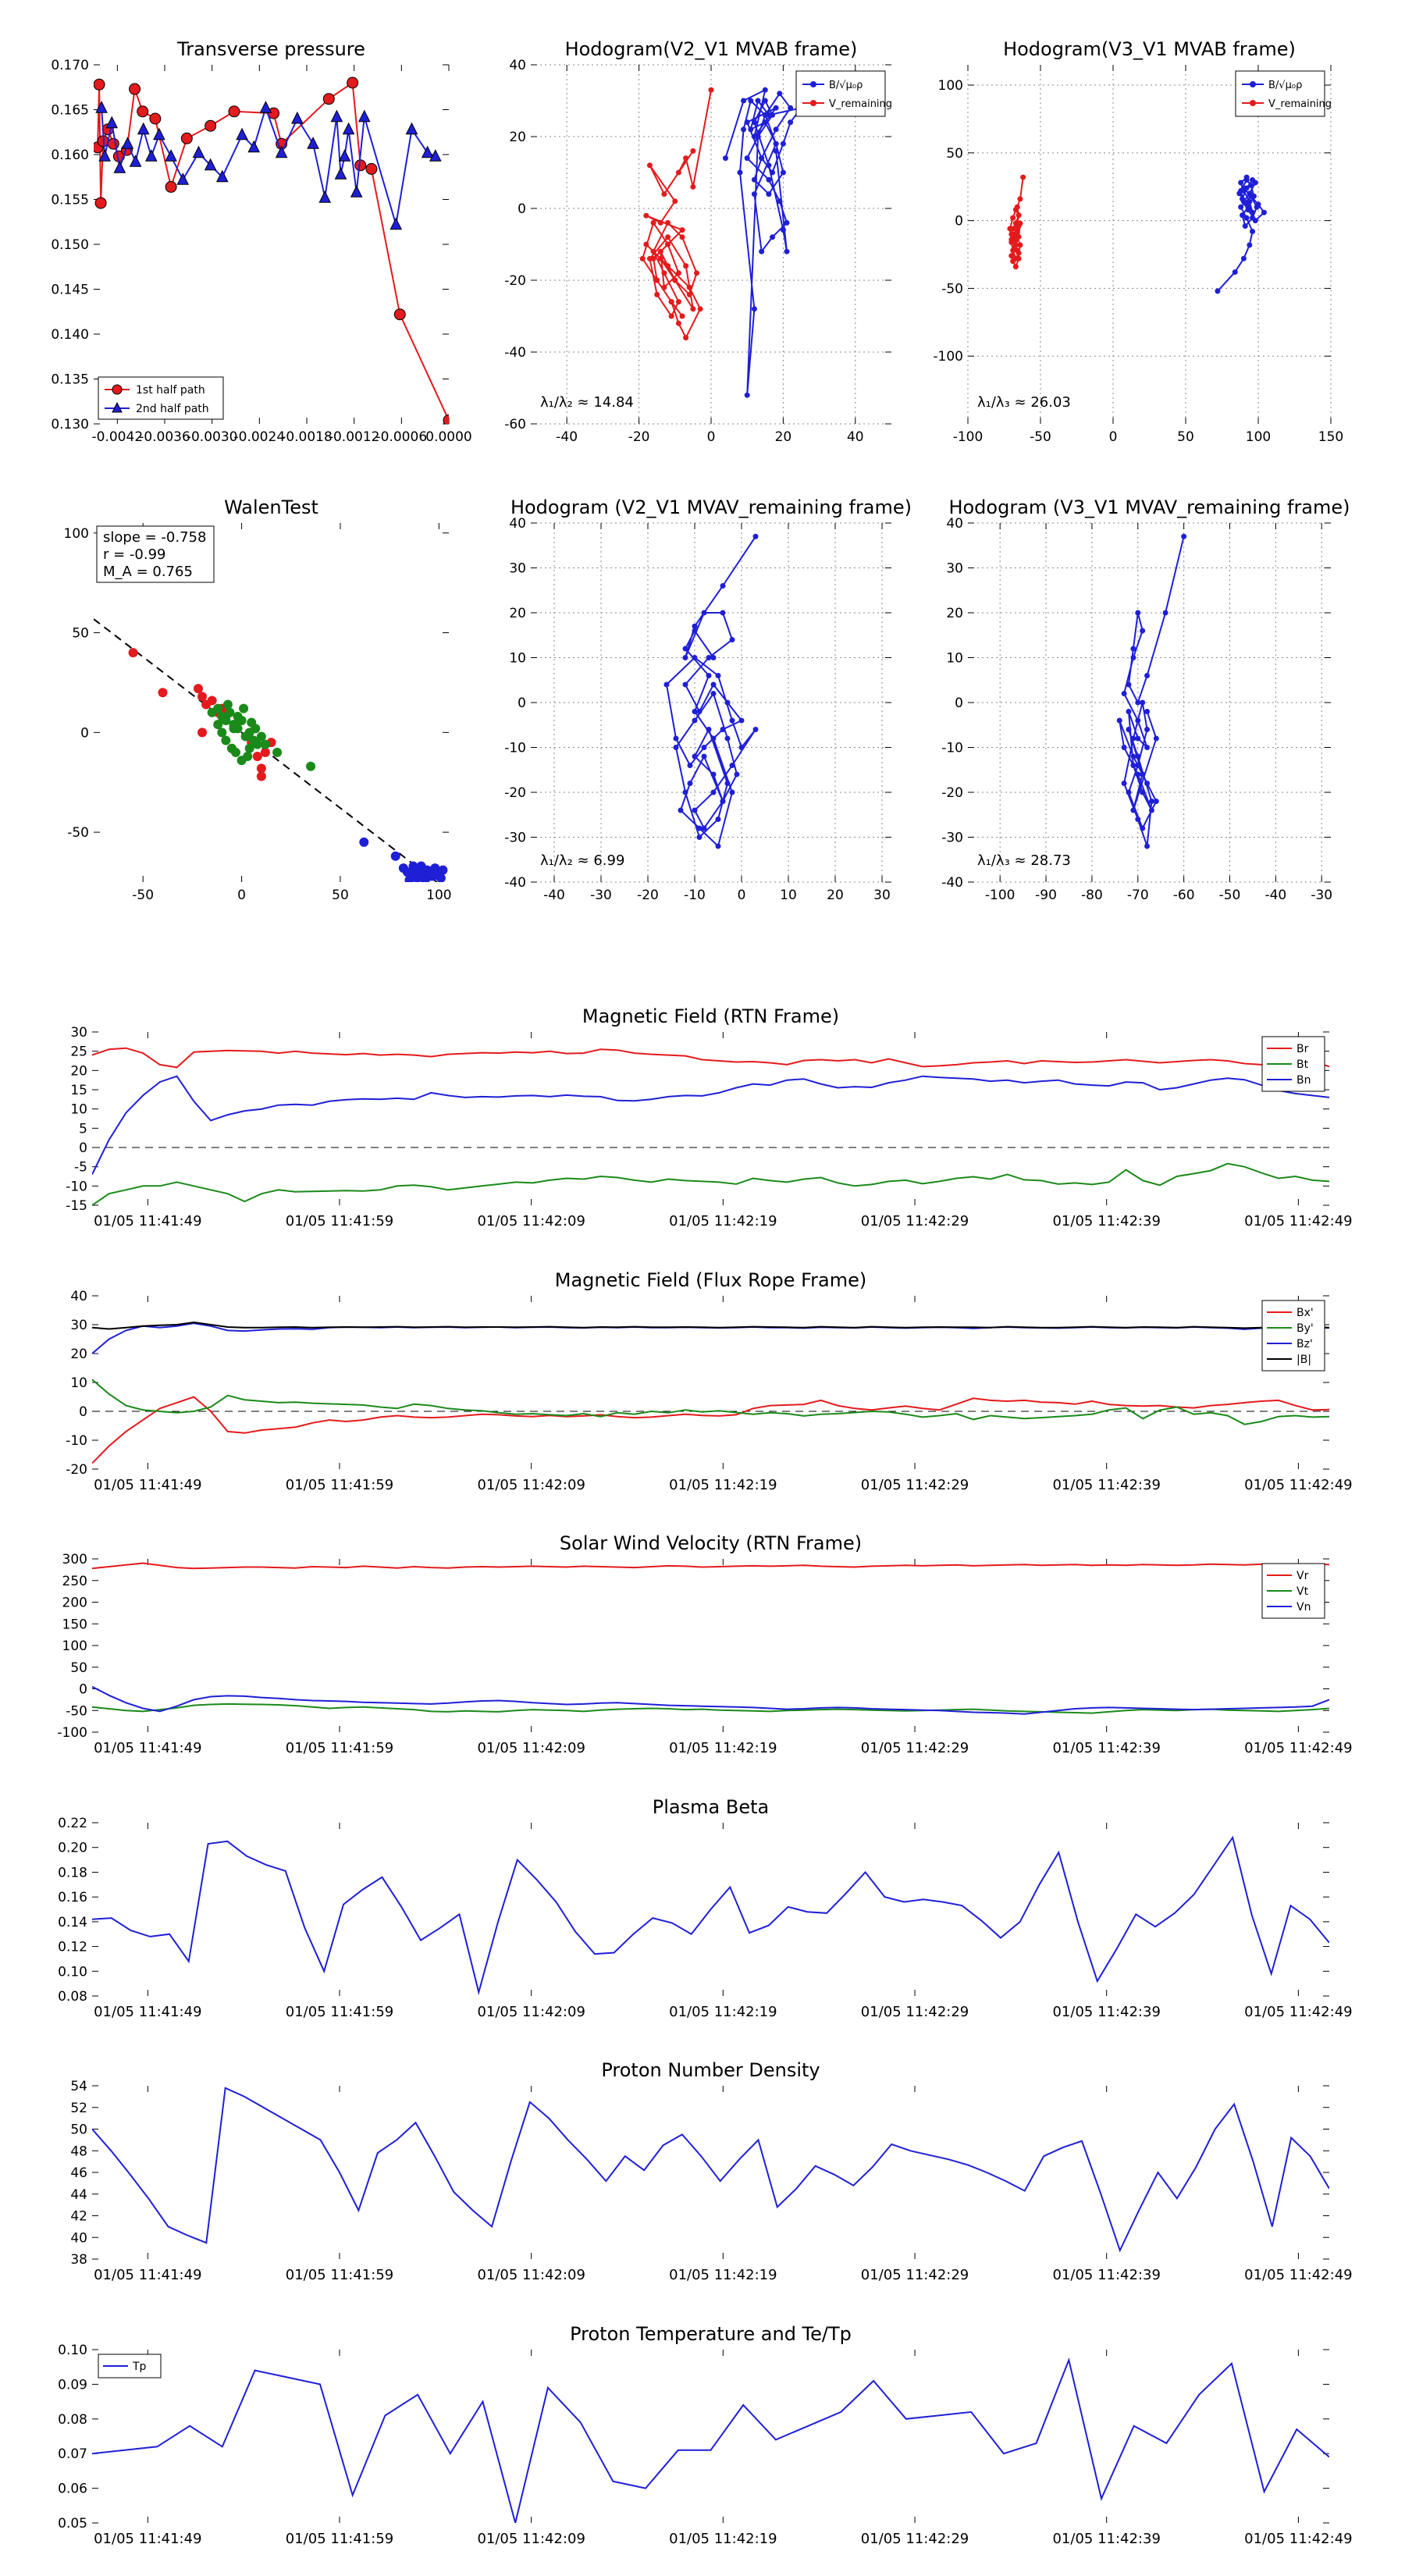 This screenshot has width=1405, height=2576. What do you see at coordinates (515, 281) in the screenshot?
I see `hodo1-ytick-label: -20` at bounding box center [515, 281].